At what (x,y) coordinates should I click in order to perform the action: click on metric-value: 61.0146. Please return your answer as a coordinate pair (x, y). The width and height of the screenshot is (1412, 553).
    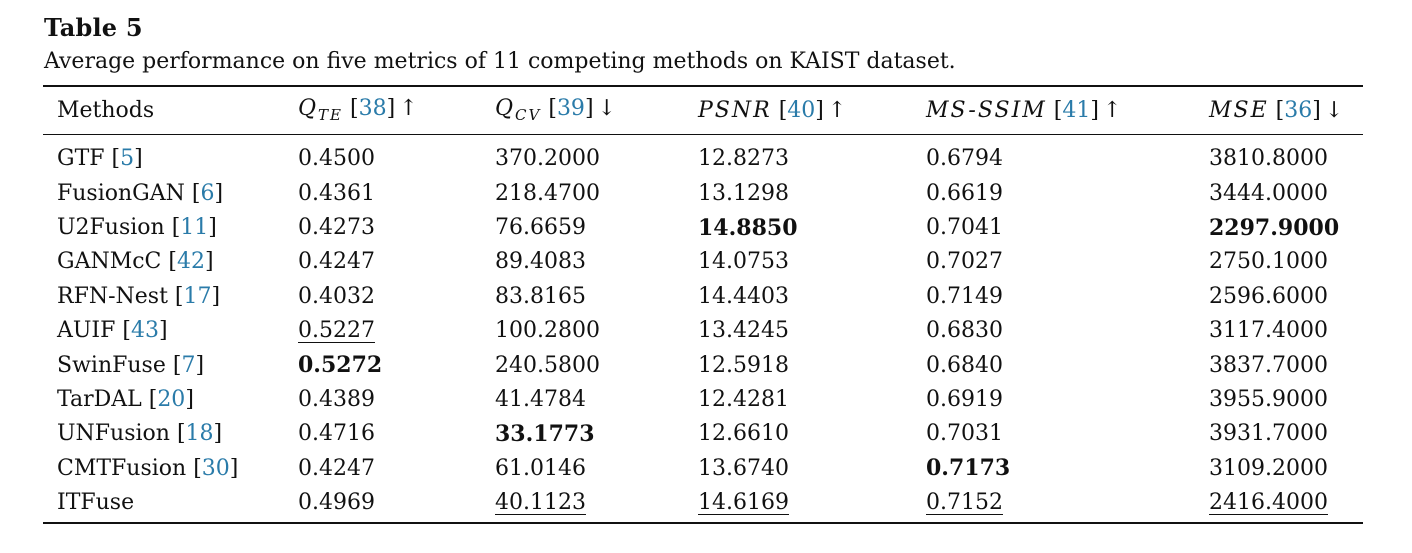
    Looking at the image, I should click on (540, 468).